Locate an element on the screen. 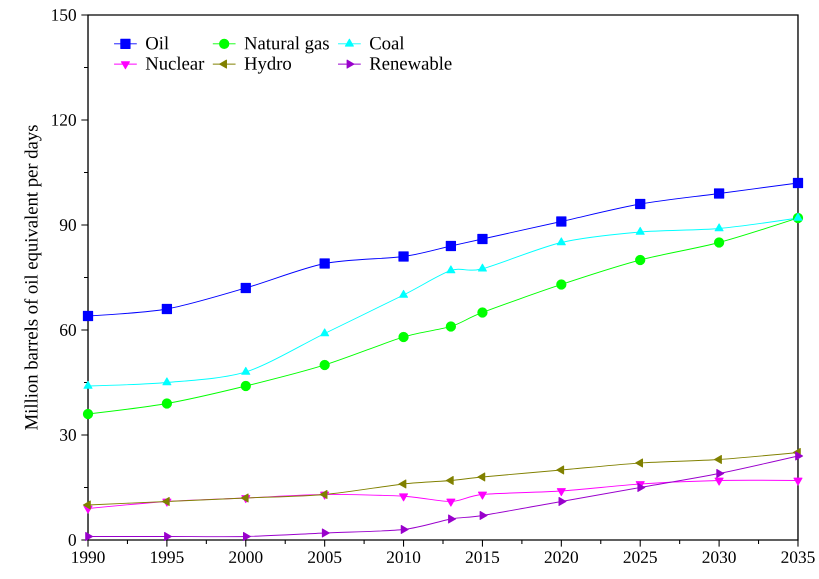 The image size is (819, 579). y-tick-label: 120 is located at coordinates (64, 120).